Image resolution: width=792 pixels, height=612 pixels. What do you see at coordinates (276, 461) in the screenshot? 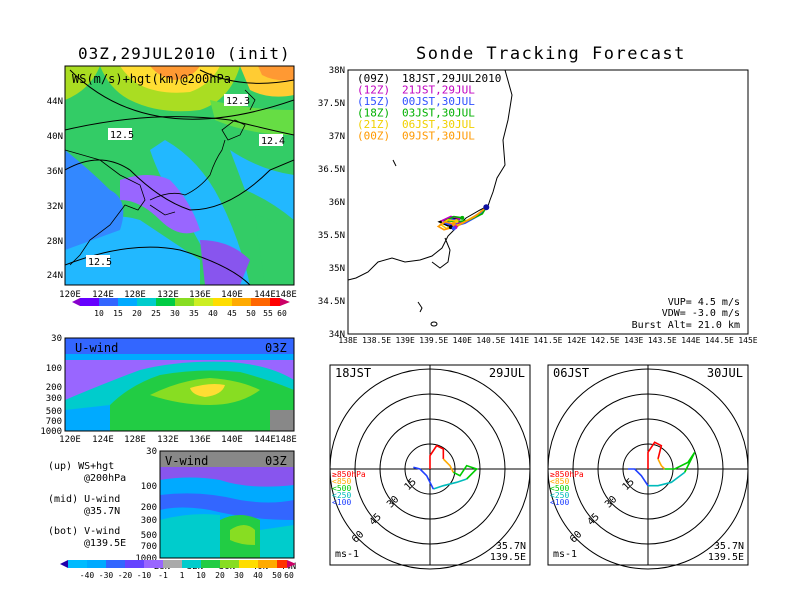
I see `v-panel-time: 03Z` at bounding box center [276, 461].